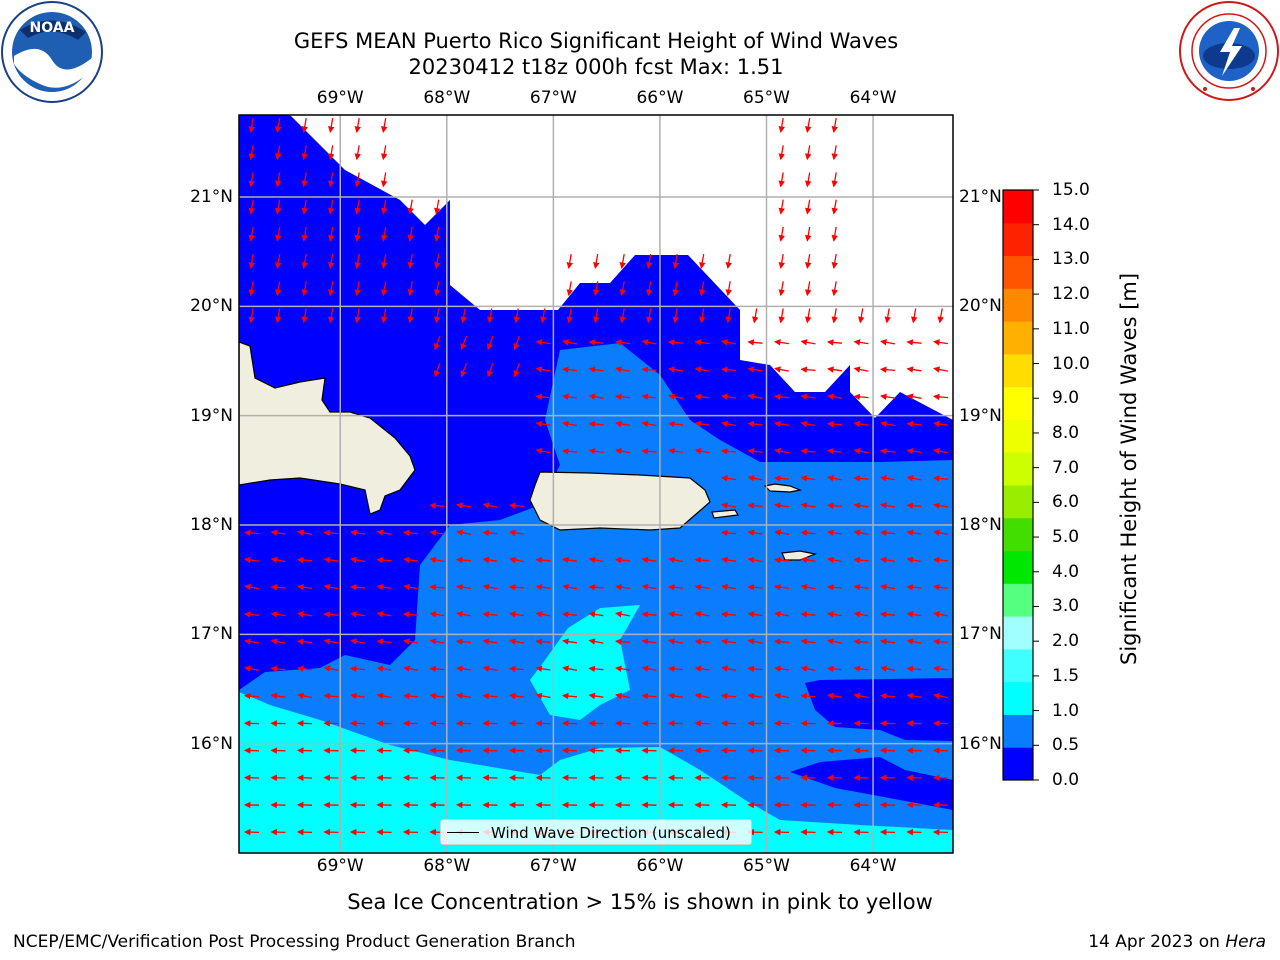 The image size is (1280, 960). I want to click on lat-tick-right: 17°N, so click(980, 634).